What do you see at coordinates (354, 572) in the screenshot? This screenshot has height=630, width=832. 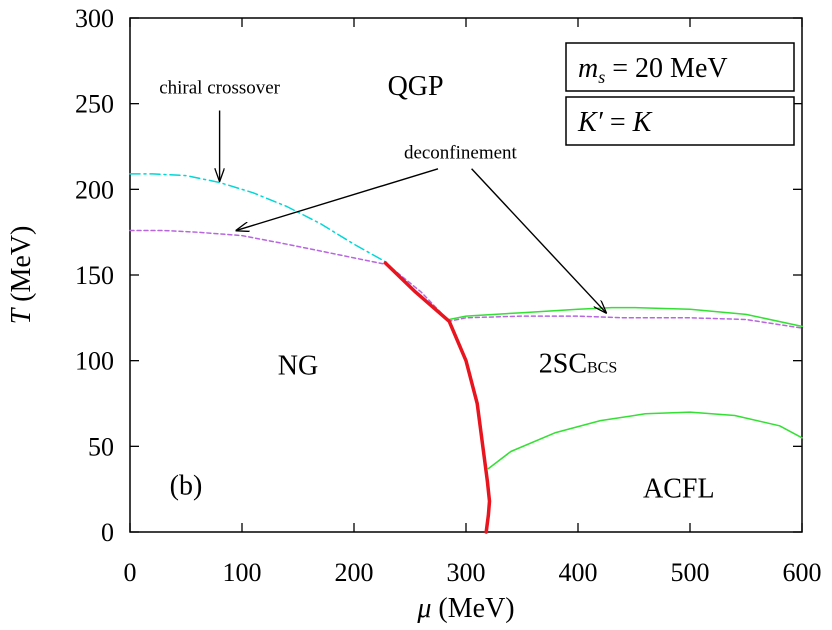 I see `x-tick-label: 200` at bounding box center [354, 572].